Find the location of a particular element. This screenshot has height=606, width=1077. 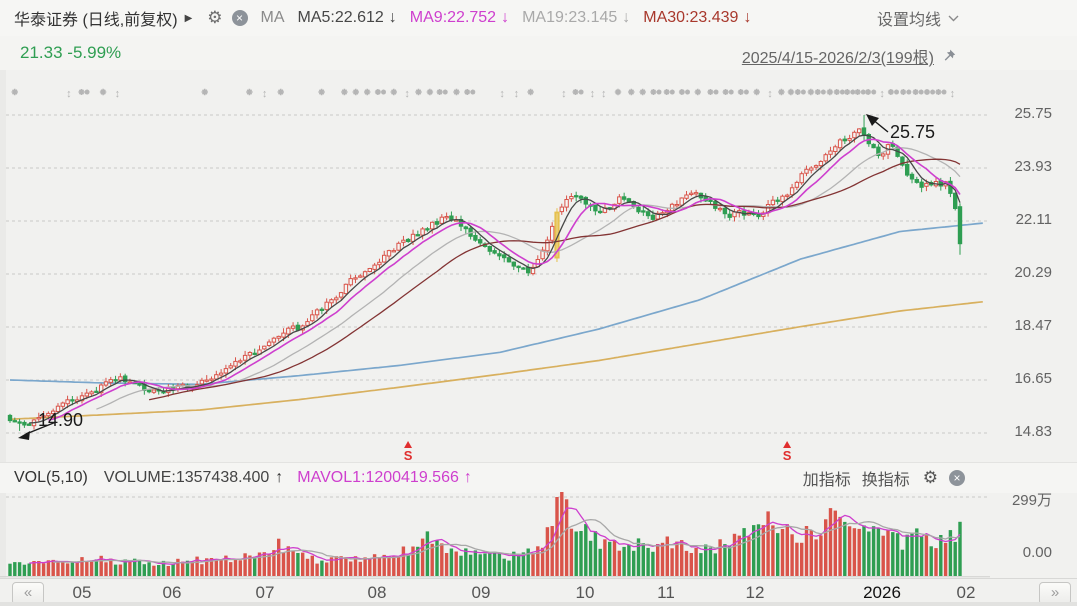

pin-icon is located at coordinates (948, 56).